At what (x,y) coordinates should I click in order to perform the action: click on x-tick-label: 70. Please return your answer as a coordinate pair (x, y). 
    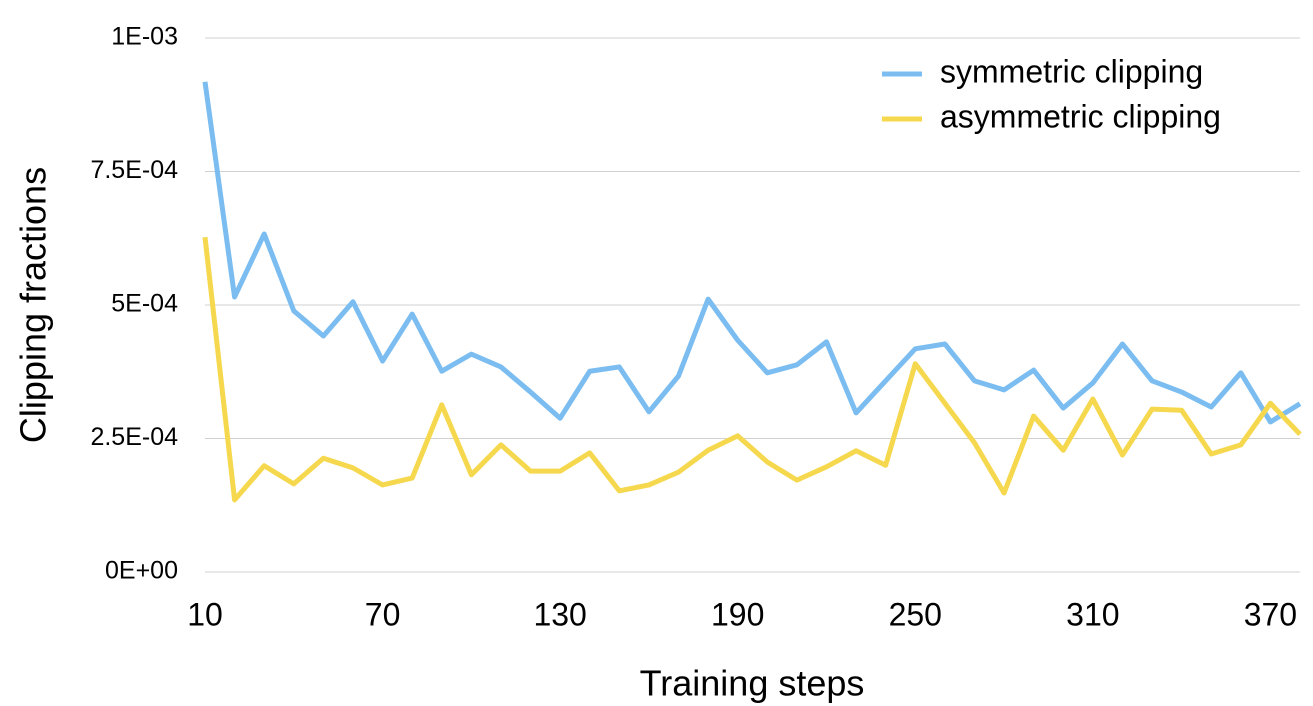
    Looking at the image, I should click on (383, 614).